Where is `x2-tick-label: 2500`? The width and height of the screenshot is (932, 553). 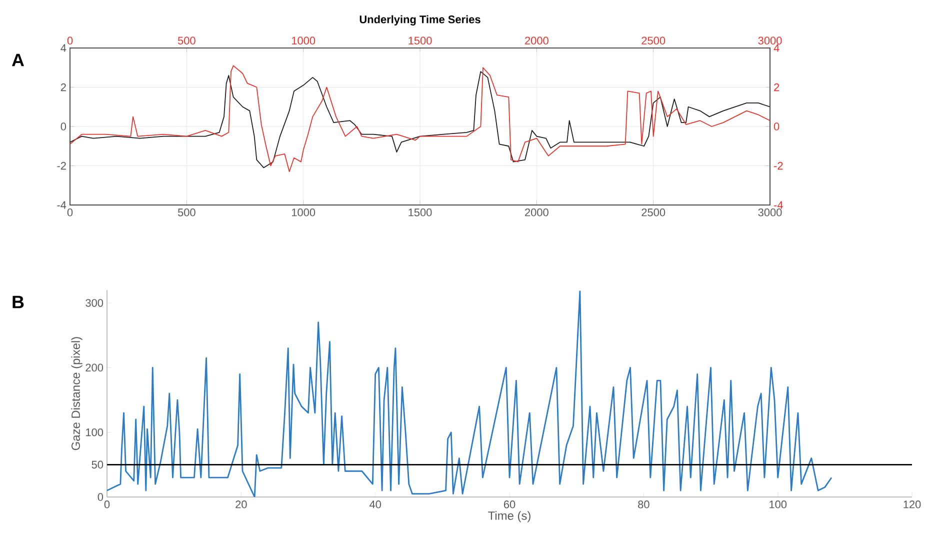 x2-tick-label: 2500 is located at coordinates (654, 212).